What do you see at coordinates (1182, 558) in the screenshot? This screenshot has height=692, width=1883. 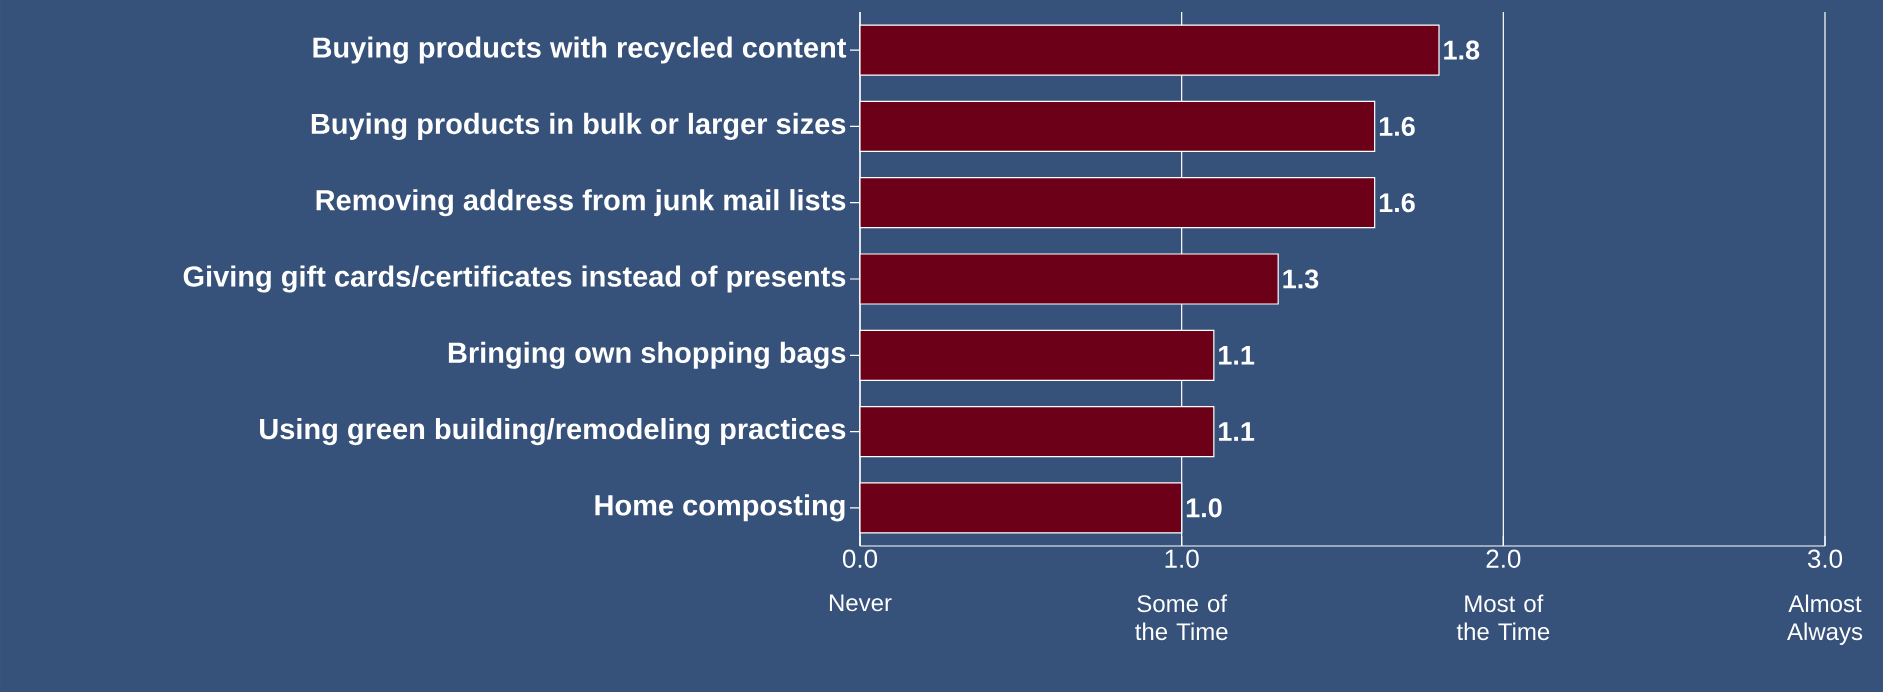 I see `x-tick-label: 1.0` at bounding box center [1182, 558].